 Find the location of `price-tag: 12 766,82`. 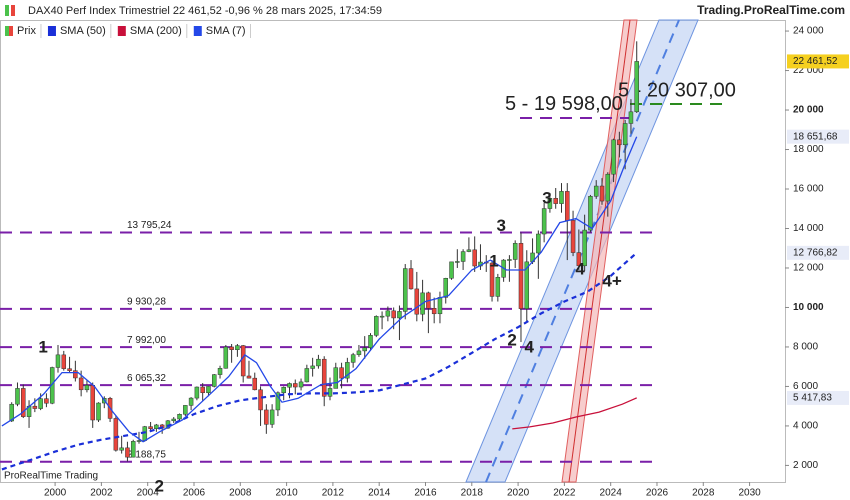

price-tag: 12 766,82 is located at coordinates (815, 252).